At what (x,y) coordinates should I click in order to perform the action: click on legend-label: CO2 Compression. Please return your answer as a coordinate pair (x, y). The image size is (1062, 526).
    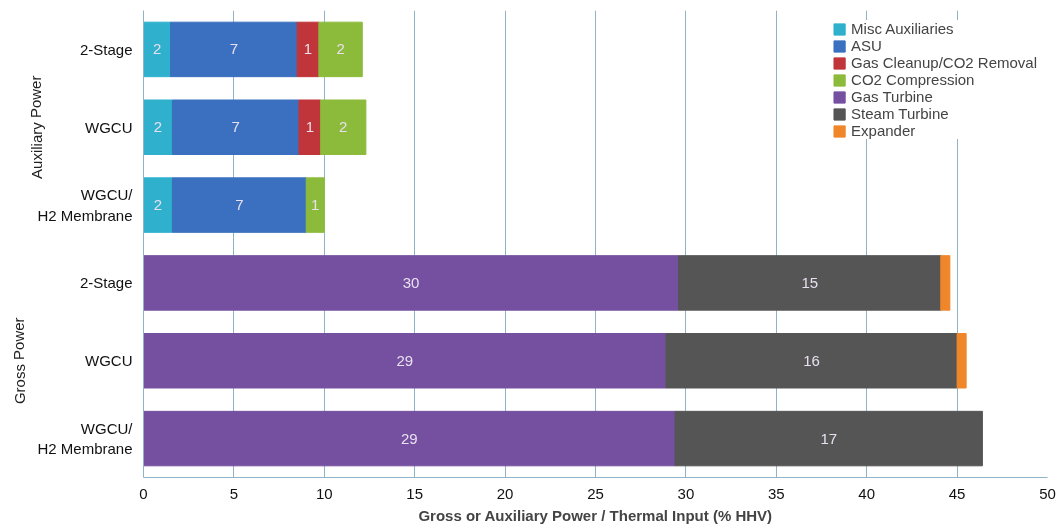
    Looking at the image, I should click on (913, 79).